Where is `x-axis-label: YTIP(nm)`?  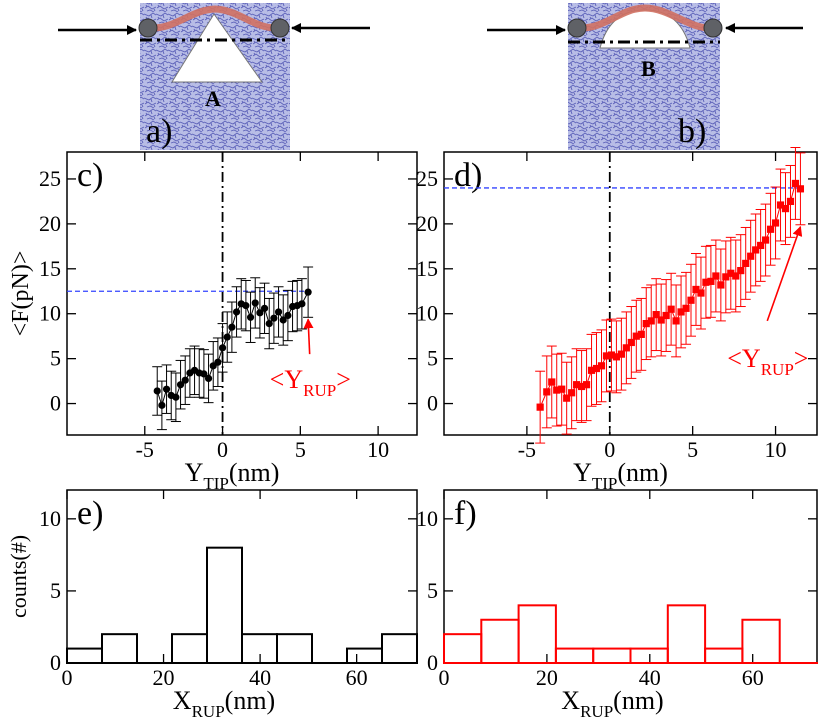
x-axis-label: YTIP(nm) is located at coordinates (620, 475).